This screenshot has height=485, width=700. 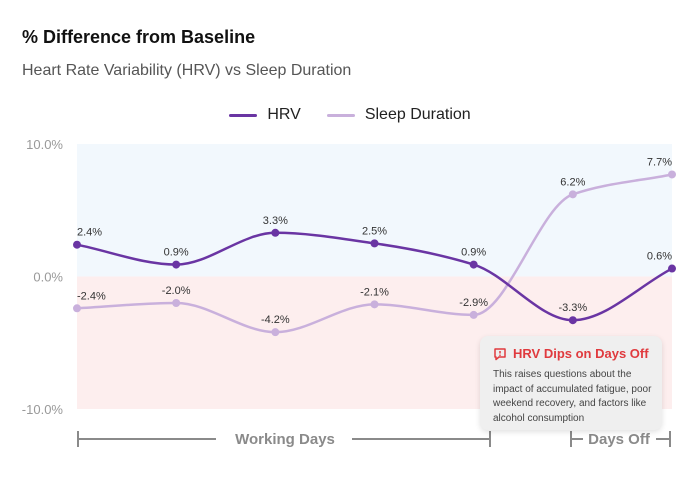 What do you see at coordinates (48, 277) in the screenshot?
I see `y-tick-label: 0.0%` at bounding box center [48, 277].